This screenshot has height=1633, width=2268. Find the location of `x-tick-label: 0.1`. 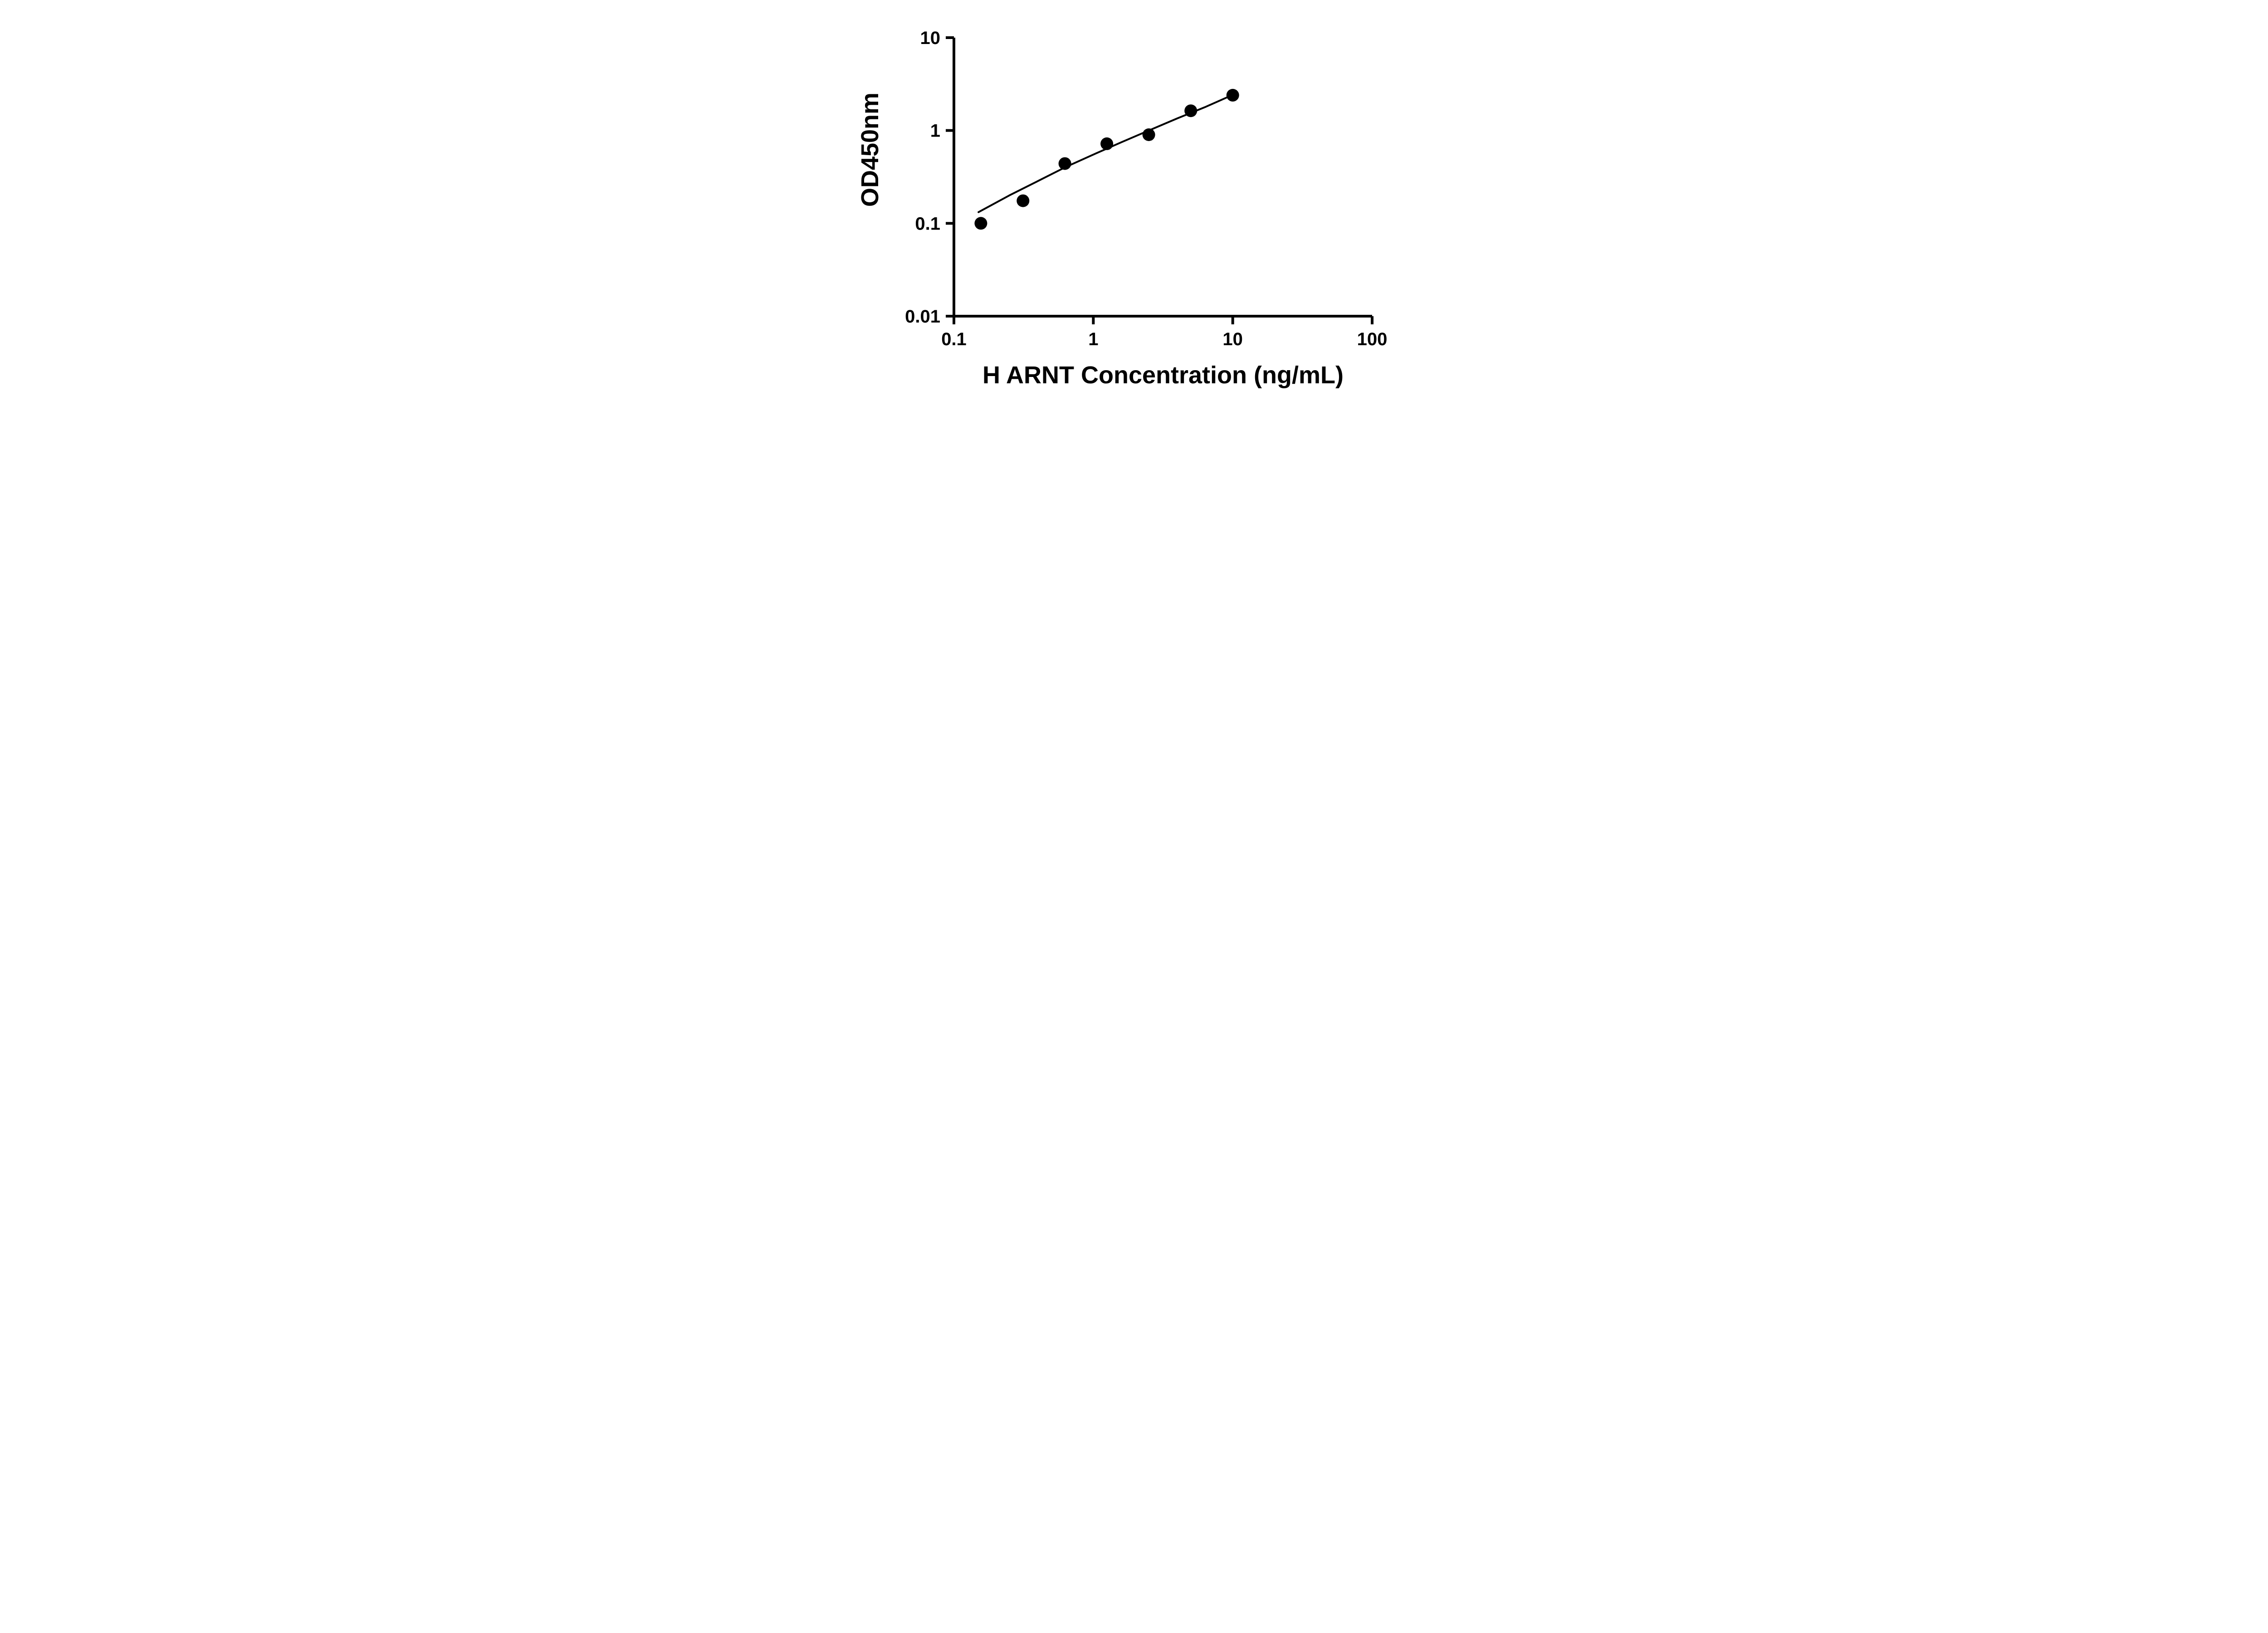

x-tick-label: 0.1 is located at coordinates (954, 339).